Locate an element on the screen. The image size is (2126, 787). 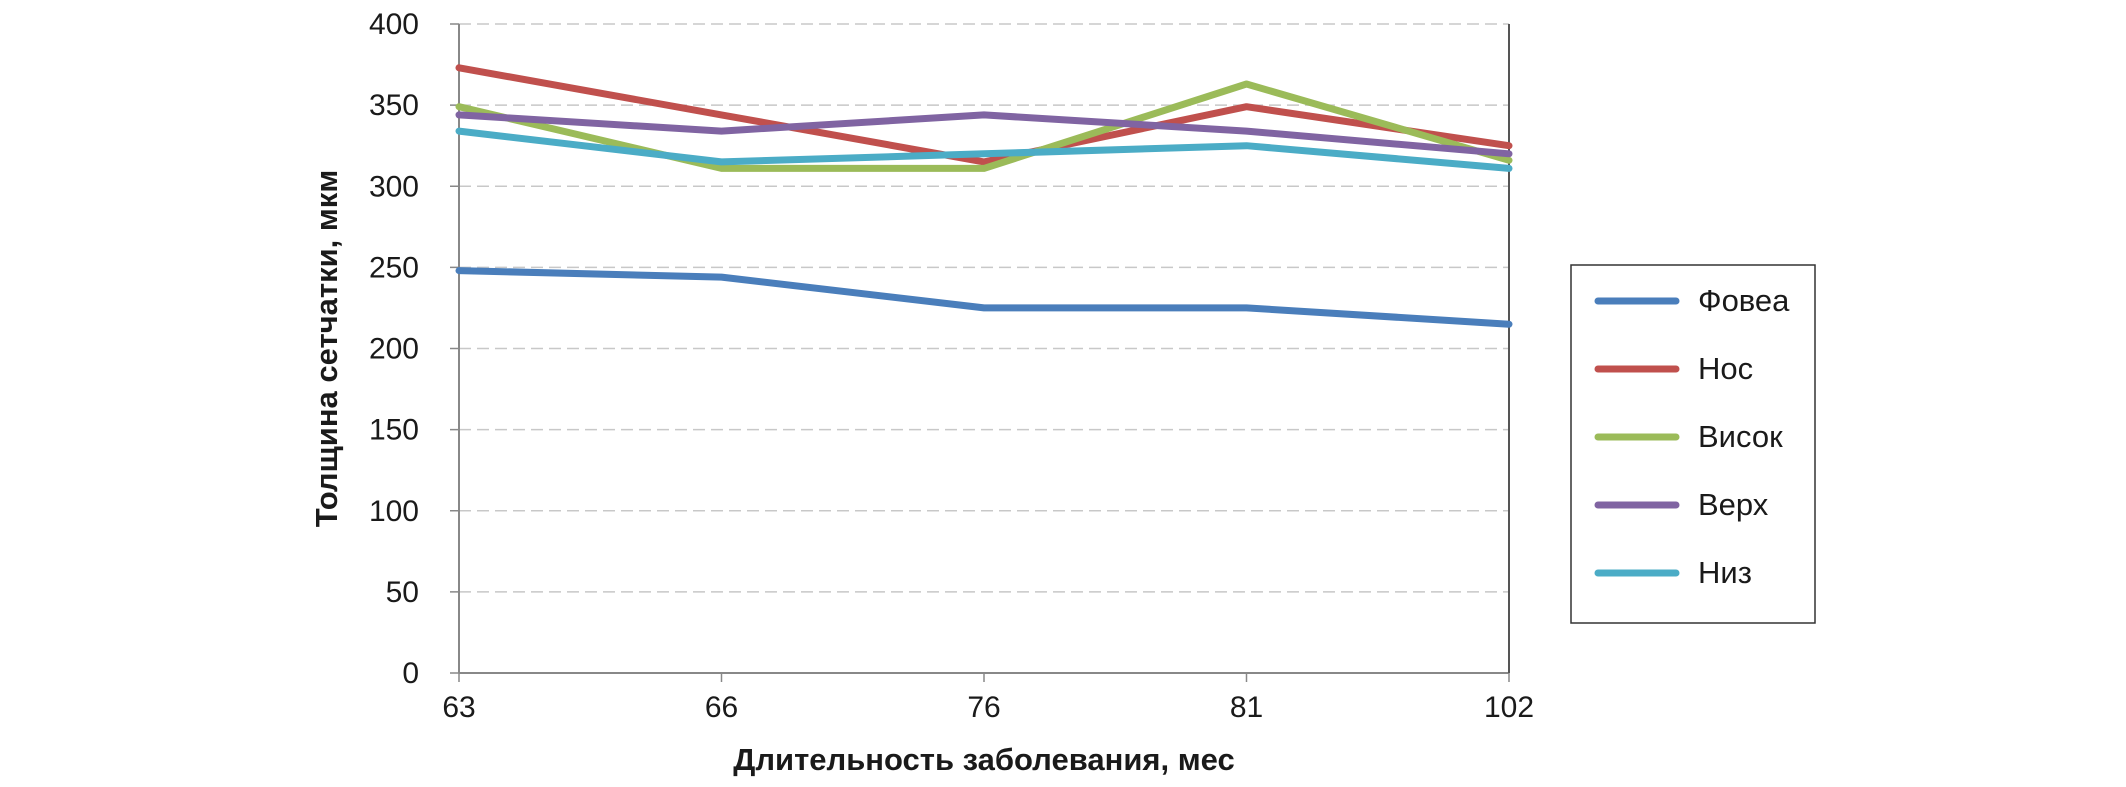
y-tick-label: 0 is located at coordinates (410, 673).